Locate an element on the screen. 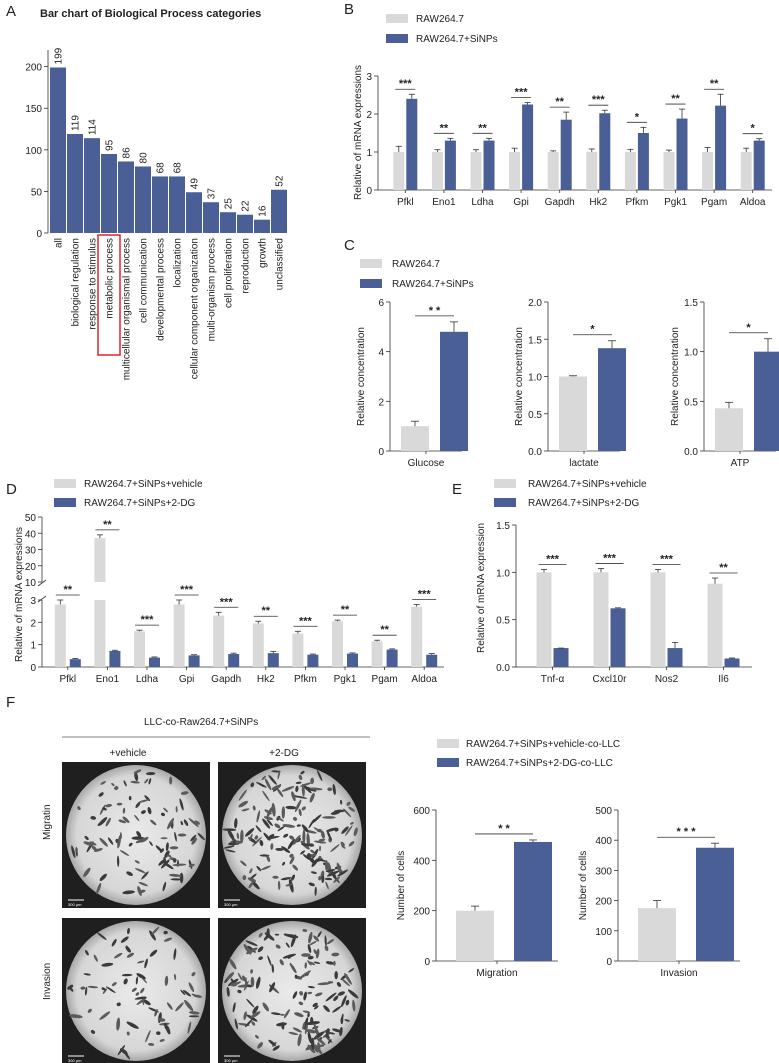  significance-label: * * is located at coordinates (435, 311).